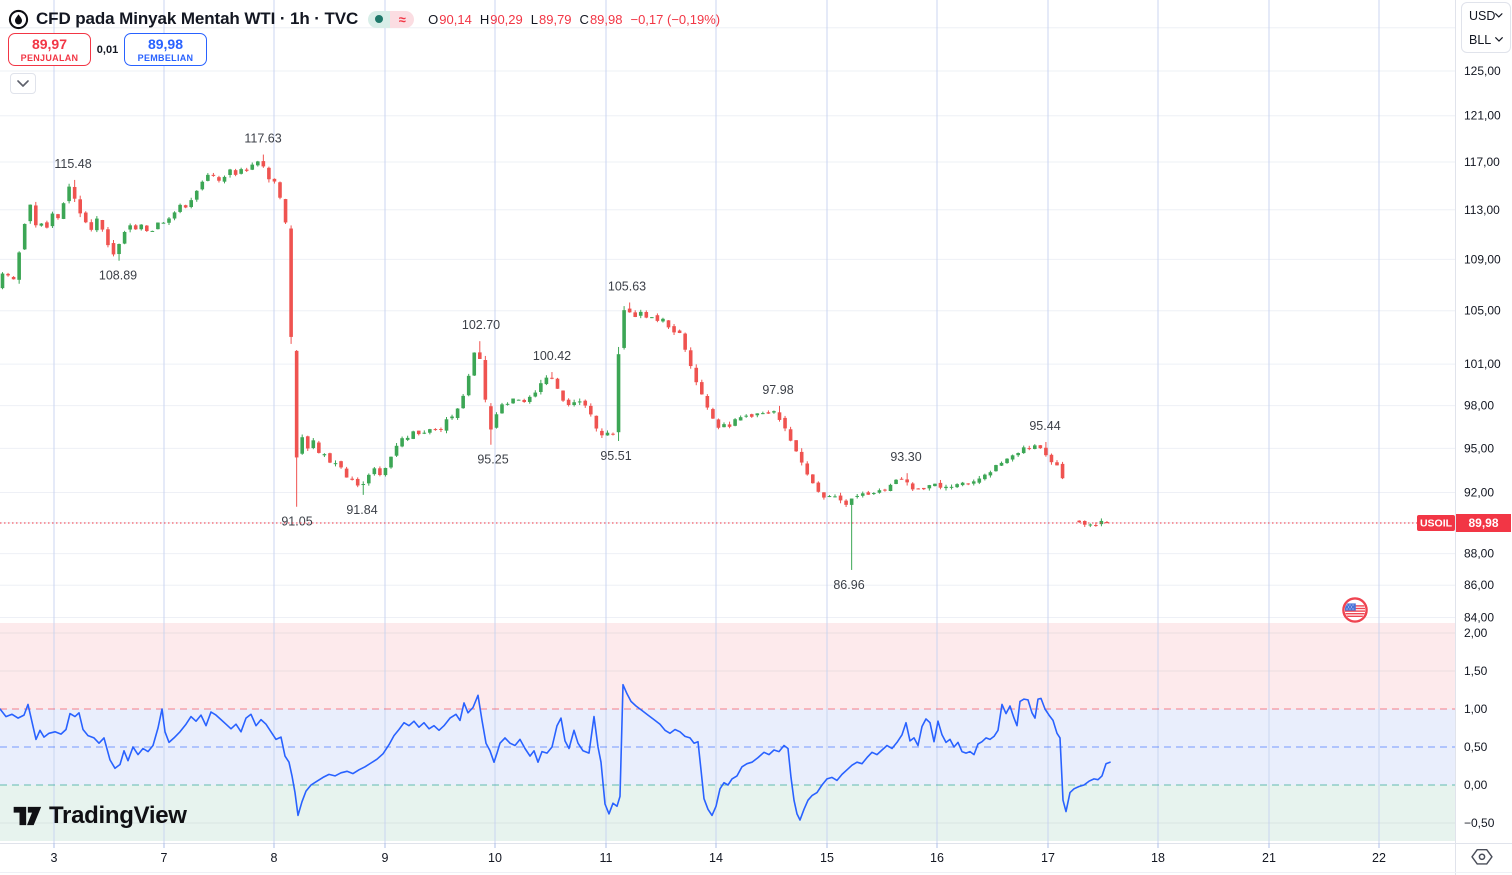  What do you see at coordinates (1044, 426) in the screenshot?
I see `swing-high-label: 95.44` at bounding box center [1044, 426].